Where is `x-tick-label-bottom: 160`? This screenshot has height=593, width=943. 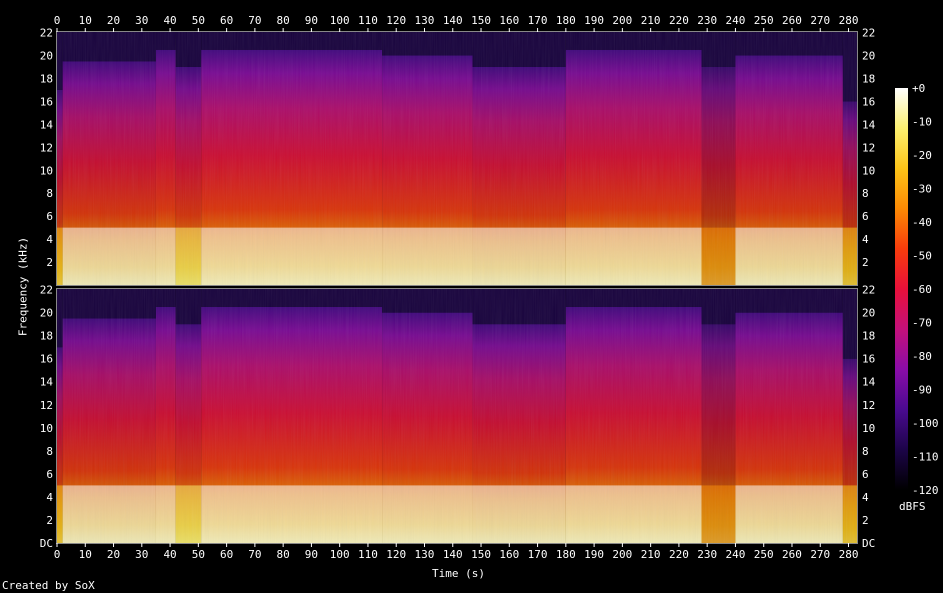 x-tick-label-bottom: 160 is located at coordinates (509, 554).